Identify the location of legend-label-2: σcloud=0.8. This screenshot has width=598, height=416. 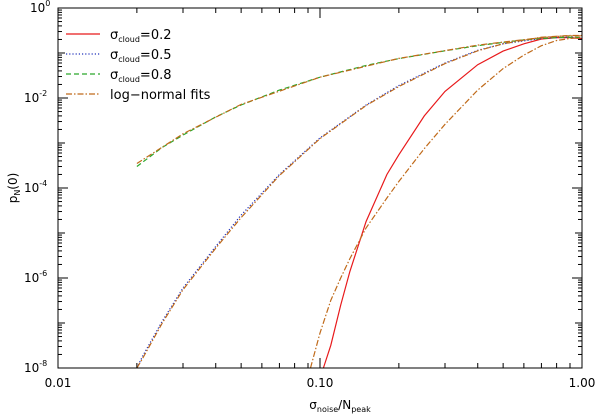
(141, 76).